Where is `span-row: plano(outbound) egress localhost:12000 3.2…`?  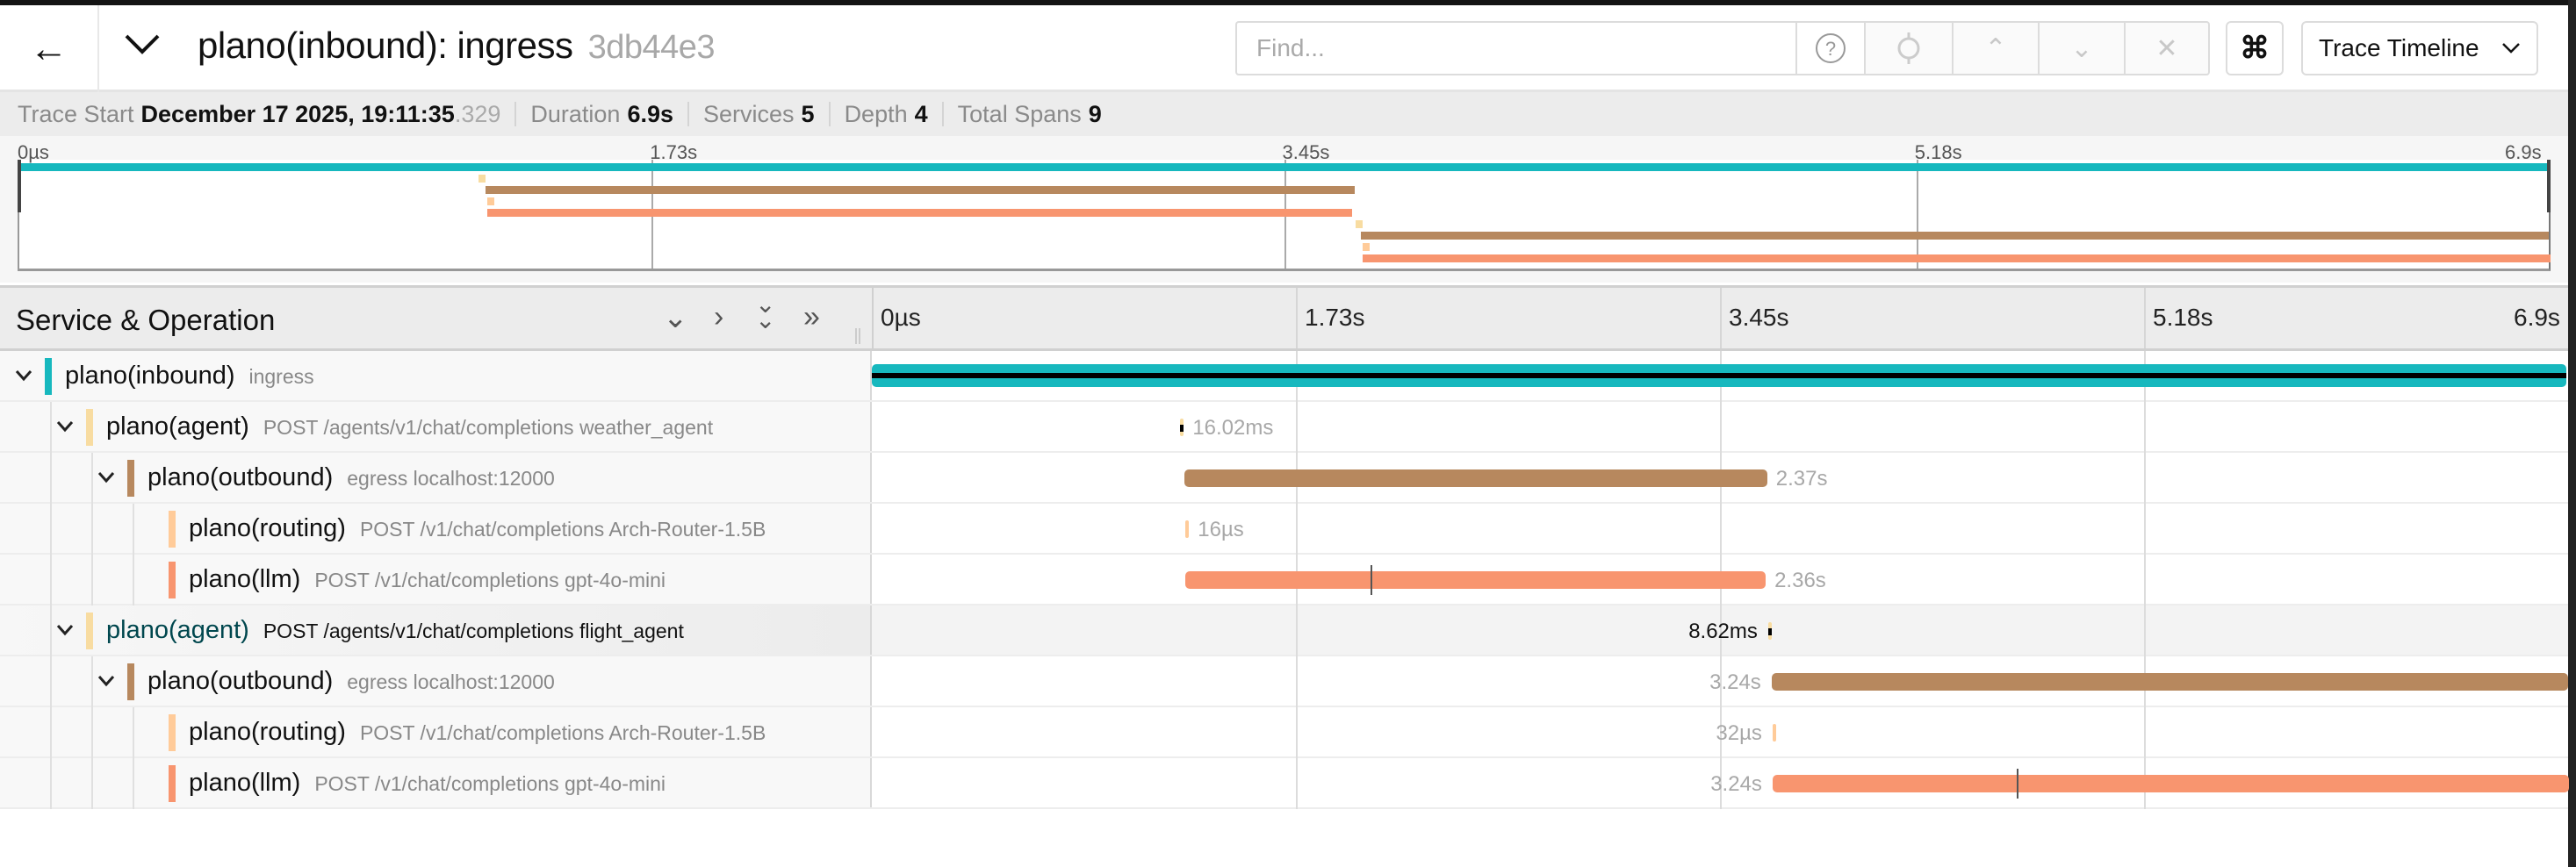
span-row: plano(outbound) egress localhost:12000 3.2… is located at coordinates (1284, 682).